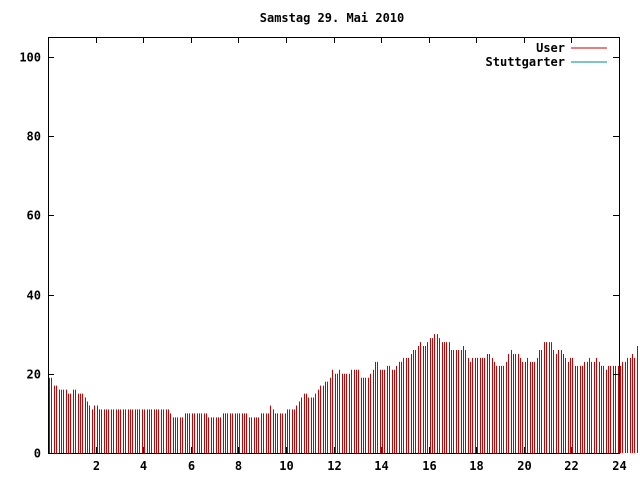 The width and height of the screenshot is (640, 480). I want to click on x-tick-label: 10, so click(286, 466).